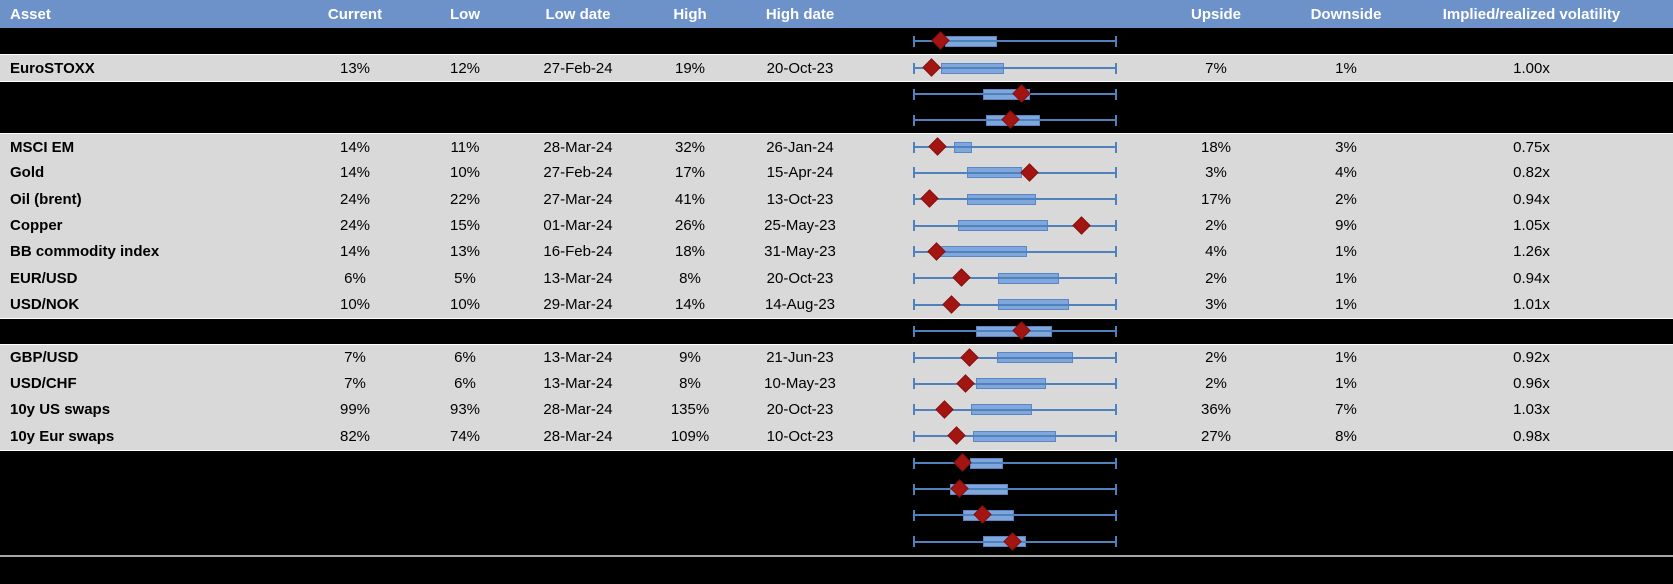 This screenshot has height=584, width=1673. Describe the element at coordinates (27, 173) in the screenshot. I see `asset-cell: Gold` at that location.